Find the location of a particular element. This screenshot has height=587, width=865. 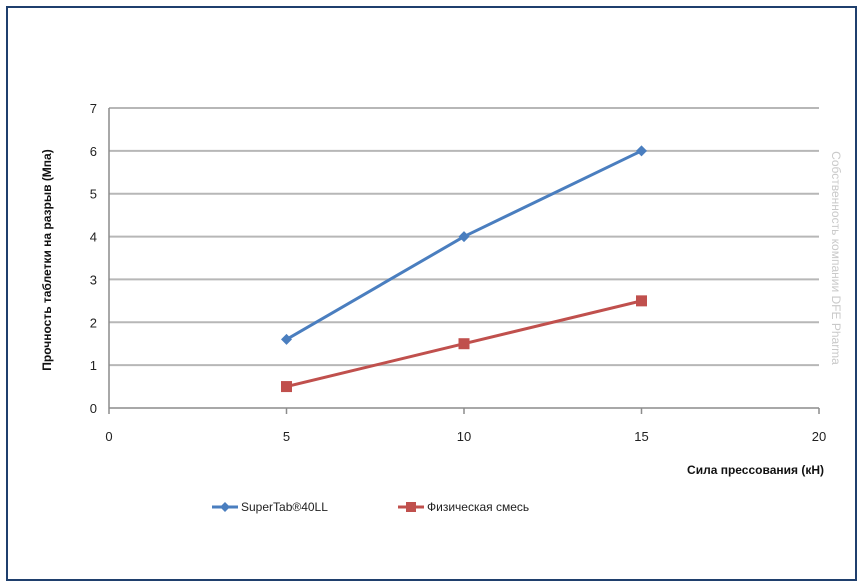

data-point-s0-p0 is located at coordinates (286, 339).